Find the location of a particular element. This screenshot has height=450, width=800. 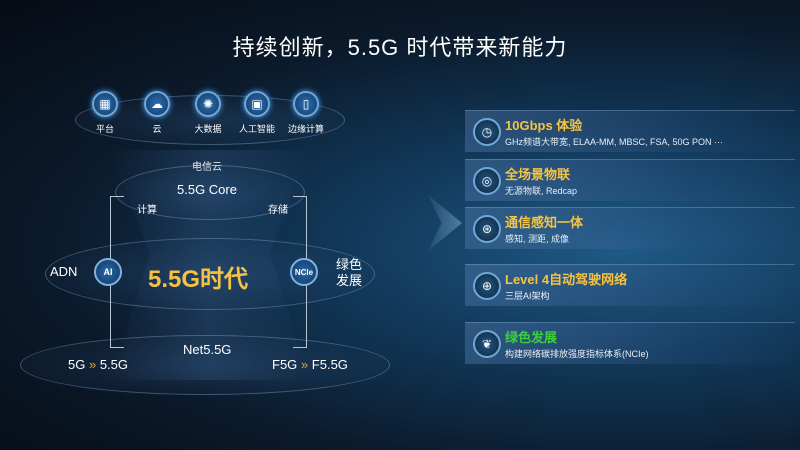

bottom-ring is located at coordinates (205, 365).